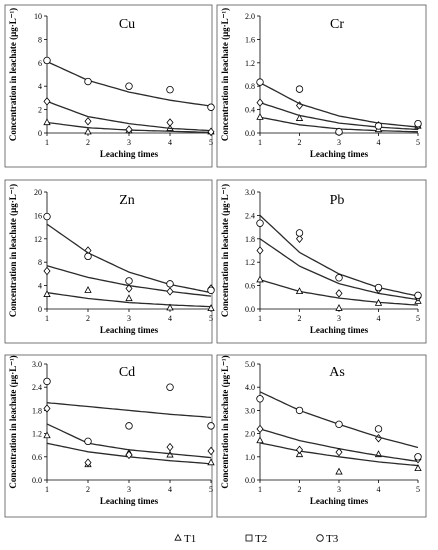 This screenshot has height=550, width=438. Describe the element at coordinates (261, 539) in the screenshot. I see `legend-label-t2: T2` at that location.